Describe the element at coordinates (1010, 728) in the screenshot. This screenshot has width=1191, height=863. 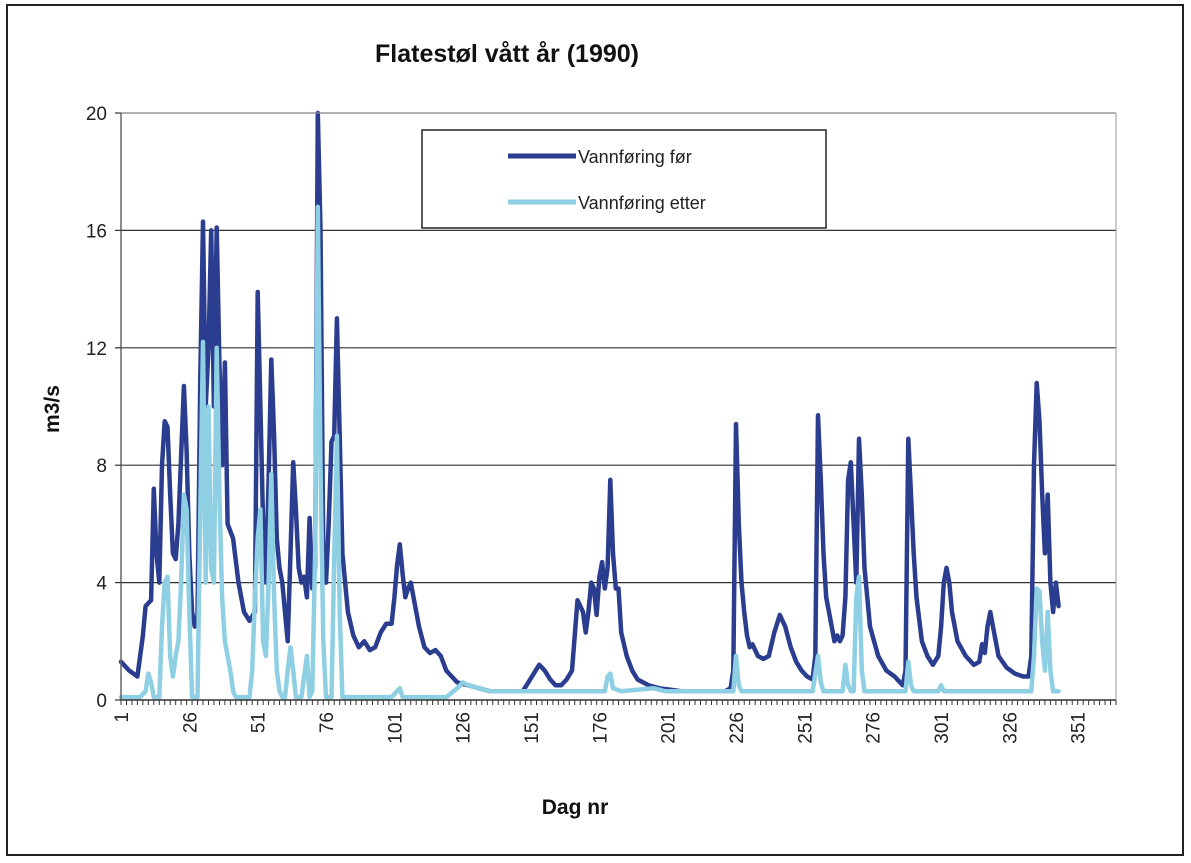
I see `x-tick-label: 326` at that location.